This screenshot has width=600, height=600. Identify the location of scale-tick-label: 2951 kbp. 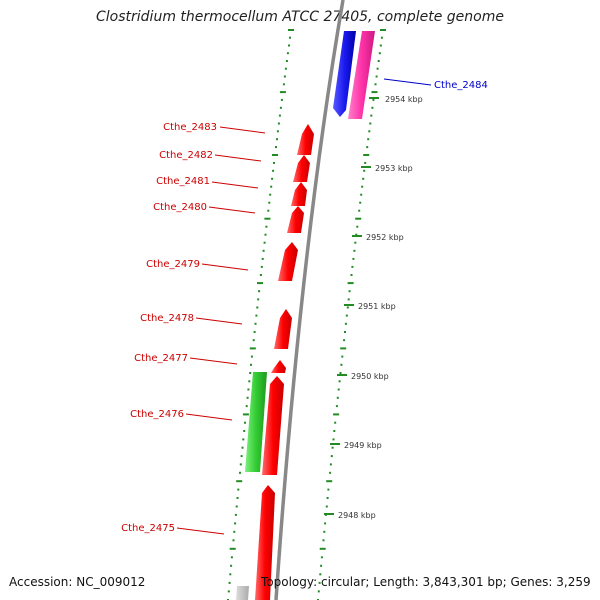
(377, 306).